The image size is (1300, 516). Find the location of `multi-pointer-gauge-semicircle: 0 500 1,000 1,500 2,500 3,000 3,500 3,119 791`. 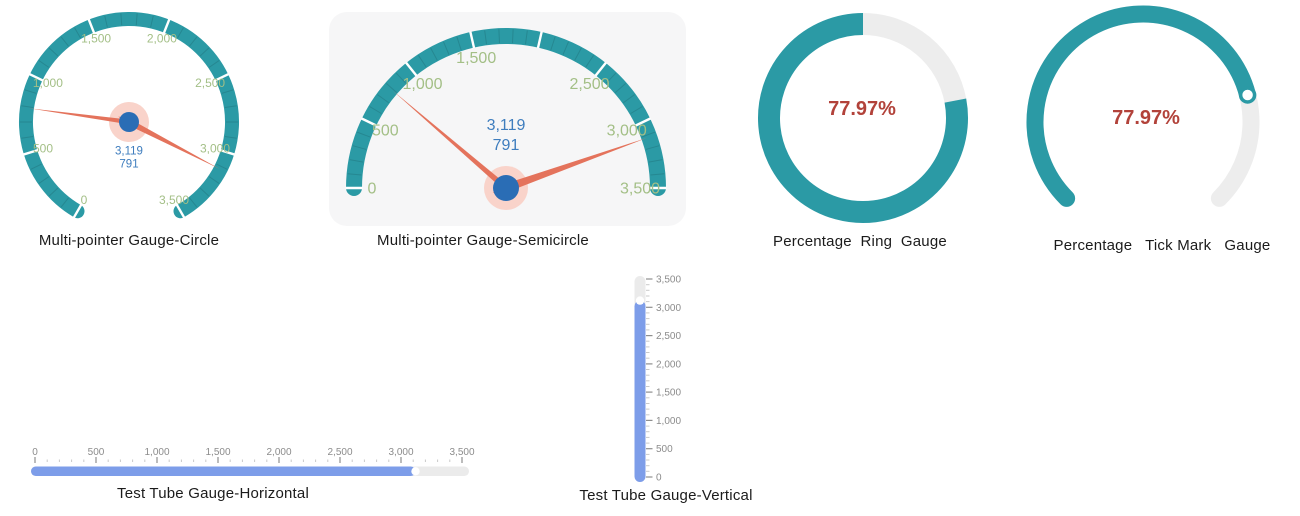

multi-pointer-gauge-semicircle: 0 500 1,000 1,500 2,500 3,000 3,500 3,119 791 is located at coordinates (508, 119).